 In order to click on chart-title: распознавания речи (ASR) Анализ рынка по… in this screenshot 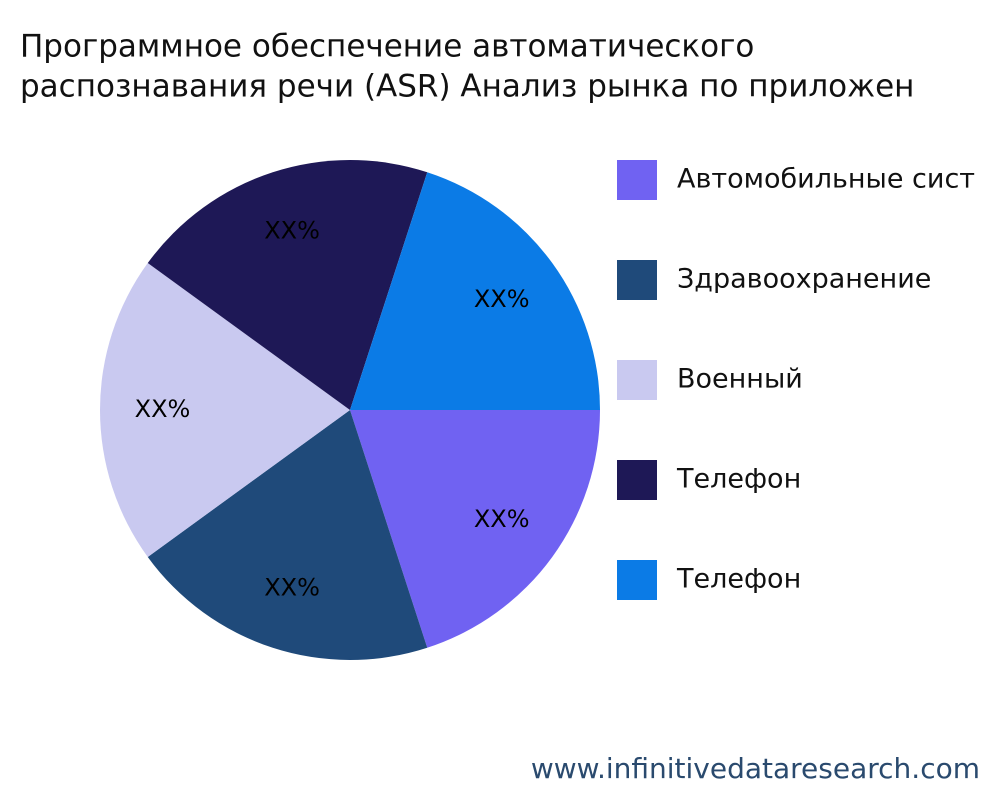, I will do `click(467, 87)`.